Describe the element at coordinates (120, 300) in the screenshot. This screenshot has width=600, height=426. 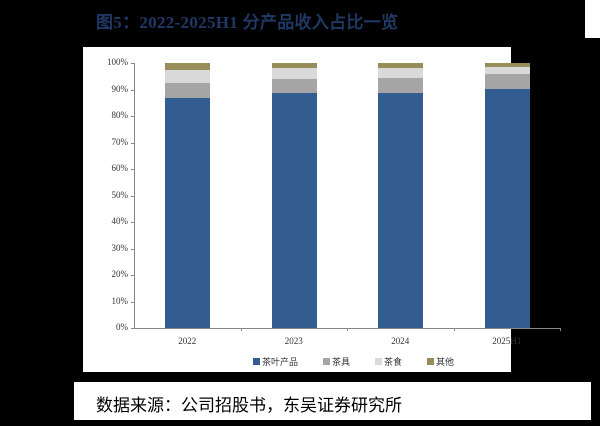
I see `y-tick-label: 10%` at that location.